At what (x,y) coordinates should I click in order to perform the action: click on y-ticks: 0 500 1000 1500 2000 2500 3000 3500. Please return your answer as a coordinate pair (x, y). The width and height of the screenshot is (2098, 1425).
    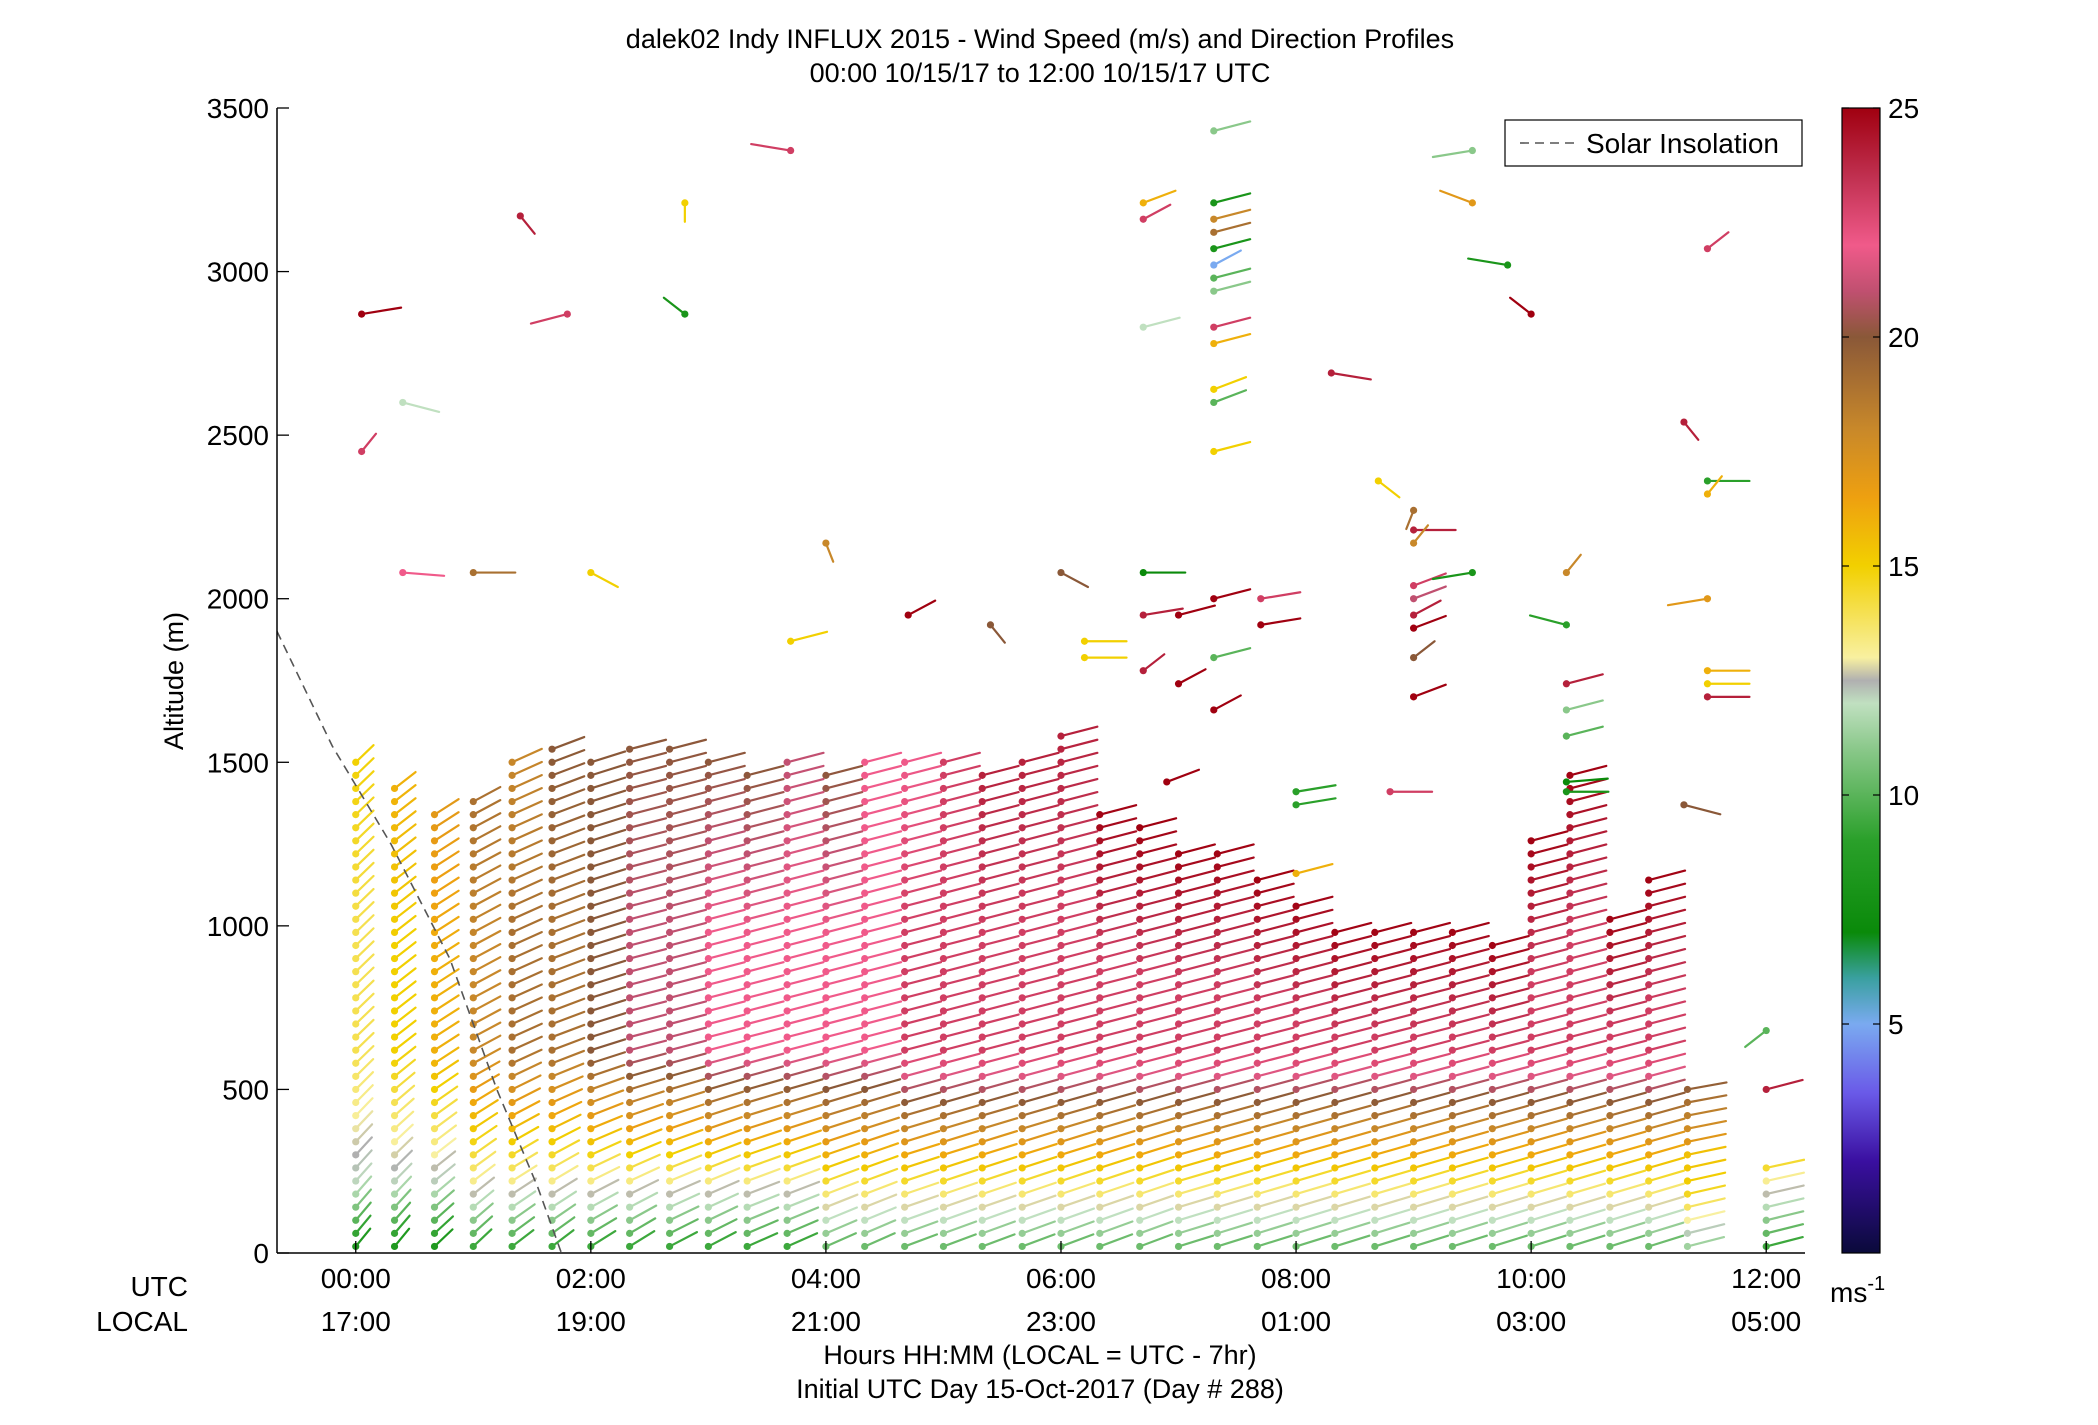
    Looking at the image, I should click on (248, 681).